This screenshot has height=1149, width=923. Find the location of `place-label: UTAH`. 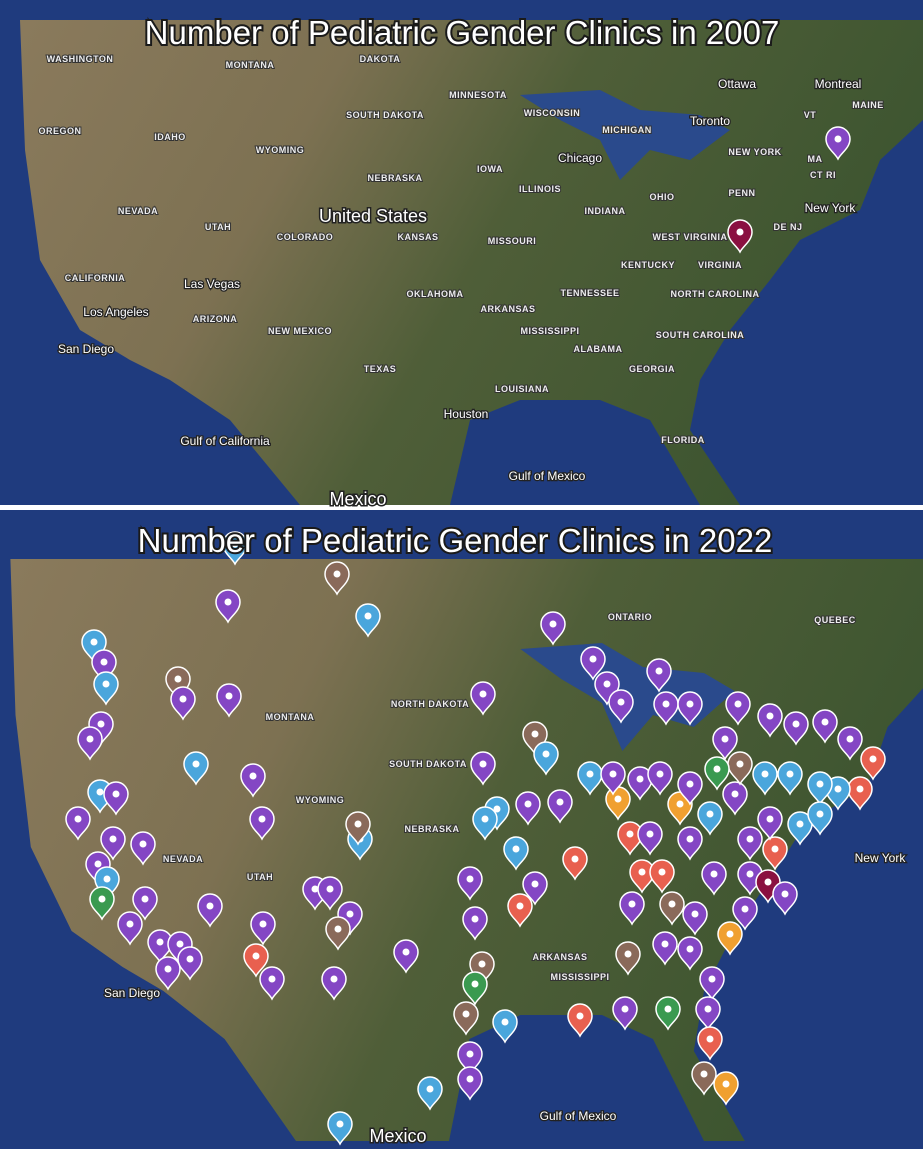

place-label: UTAH is located at coordinates (260, 877).